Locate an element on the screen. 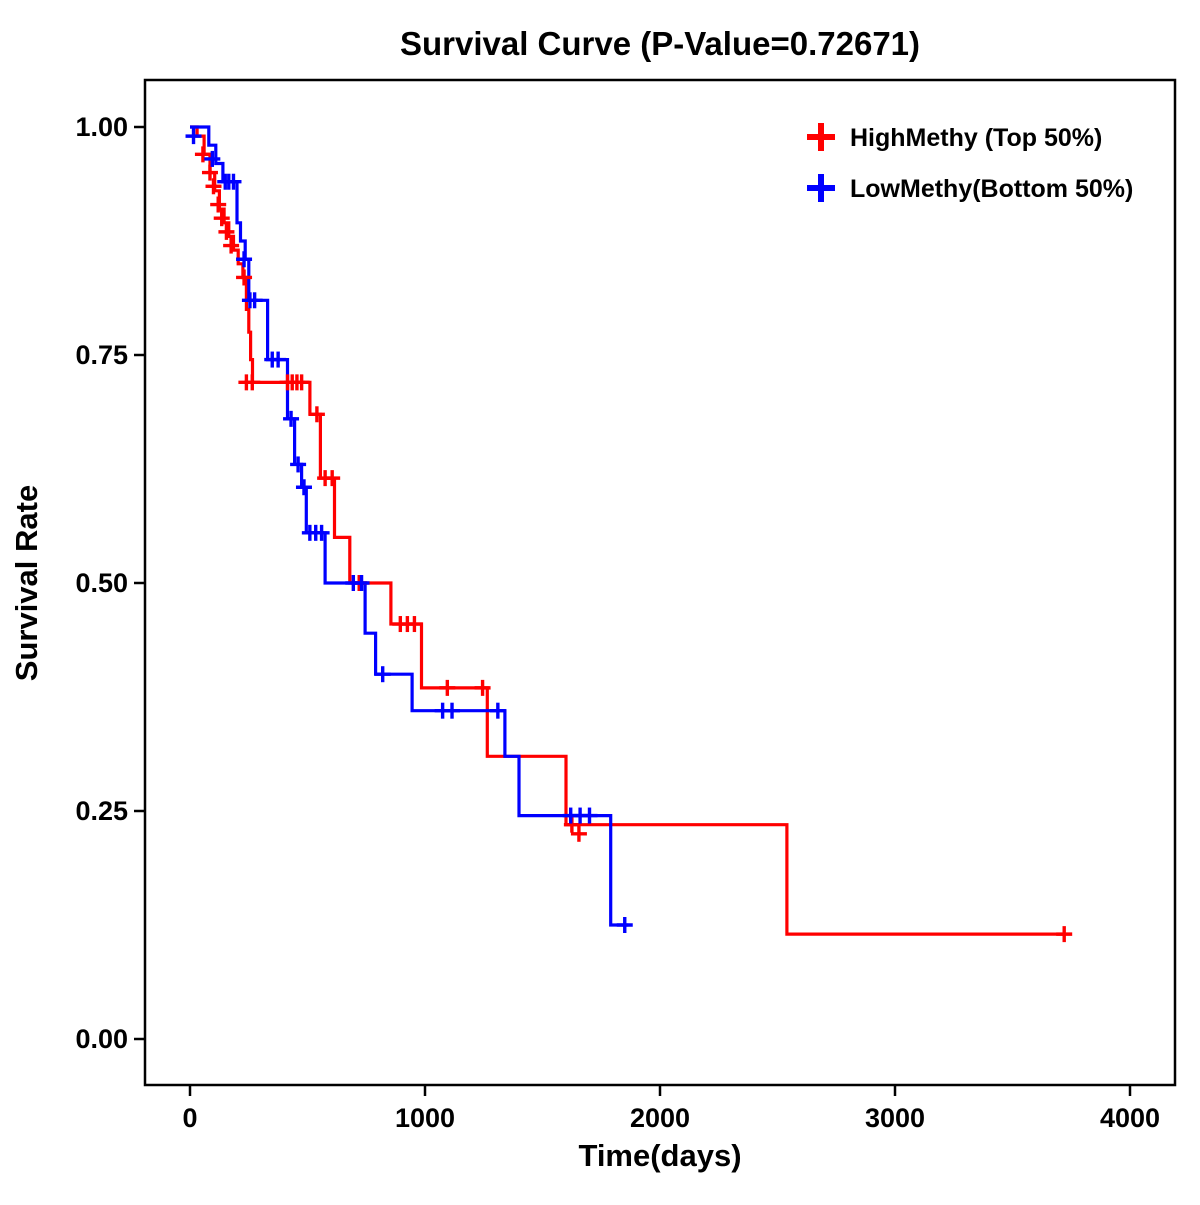 Image resolution: width=1200 pixels, height=1205 pixels. x-tick-label: 0 is located at coordinates (189, 1118).